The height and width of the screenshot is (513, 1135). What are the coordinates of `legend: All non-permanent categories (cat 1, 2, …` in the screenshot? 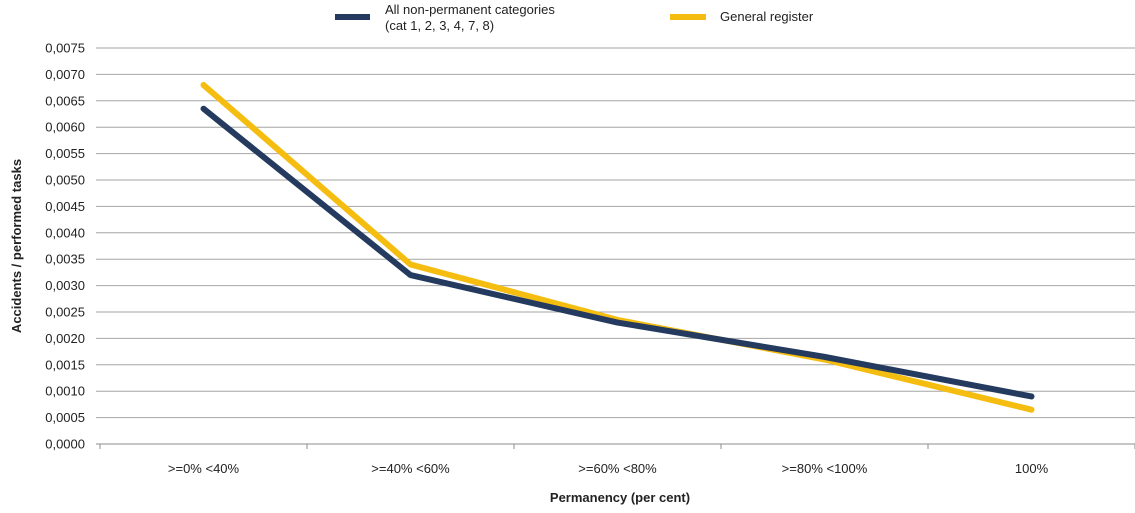 It's located at (574, 17).